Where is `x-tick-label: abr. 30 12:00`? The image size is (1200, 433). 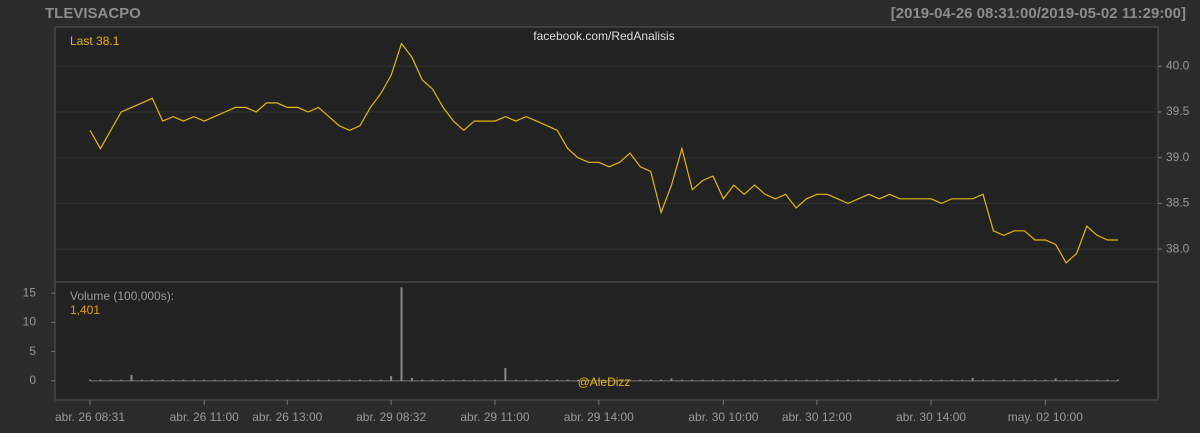 x-tick-label: abr. 30 12:00 is located at coordinates (817, 417).